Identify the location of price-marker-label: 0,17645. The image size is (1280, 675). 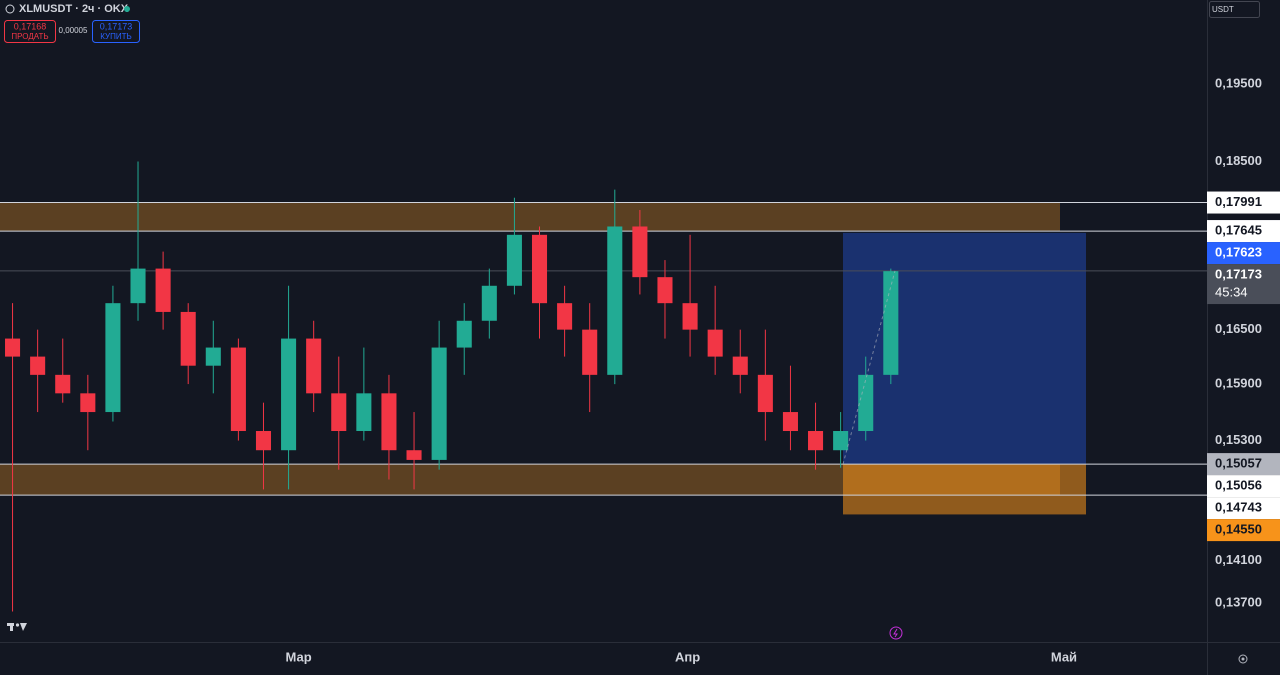
(1238, 230).